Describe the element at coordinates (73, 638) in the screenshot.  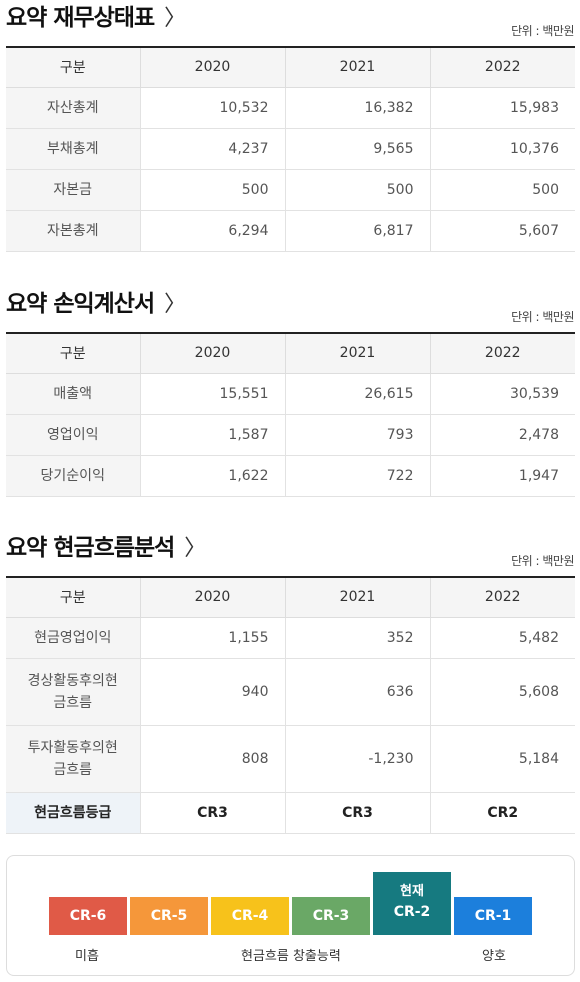
I see `row-label: 현금영업이익` at that location.